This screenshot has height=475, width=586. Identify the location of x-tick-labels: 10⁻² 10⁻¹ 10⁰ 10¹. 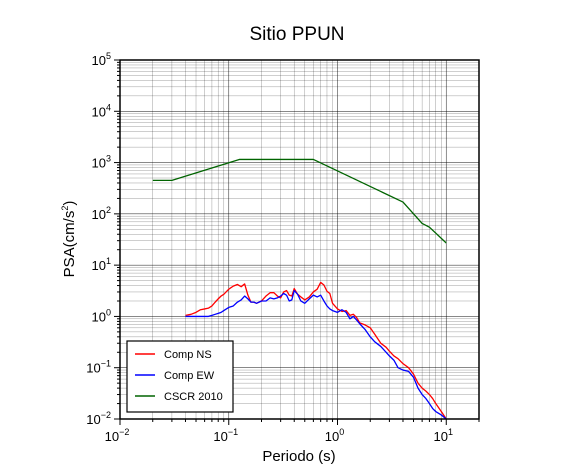
(279, 435).